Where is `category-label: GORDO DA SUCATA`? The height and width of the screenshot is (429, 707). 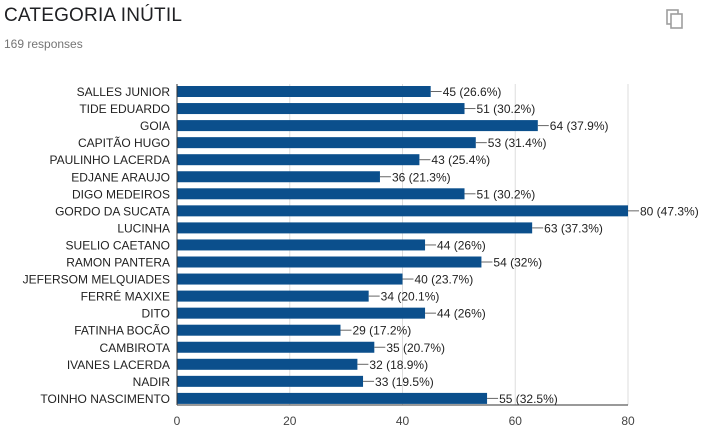
category-label: GORDO DA SUCATA is located at coordinates (112, 211).